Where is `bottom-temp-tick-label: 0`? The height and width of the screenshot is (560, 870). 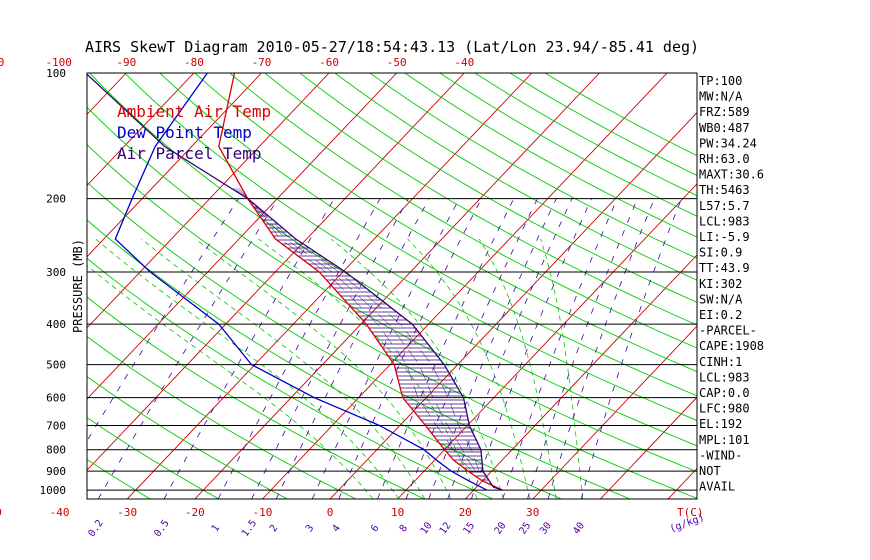
bottom-temp-tick-label: 0 is located at coordinates (330, 512).